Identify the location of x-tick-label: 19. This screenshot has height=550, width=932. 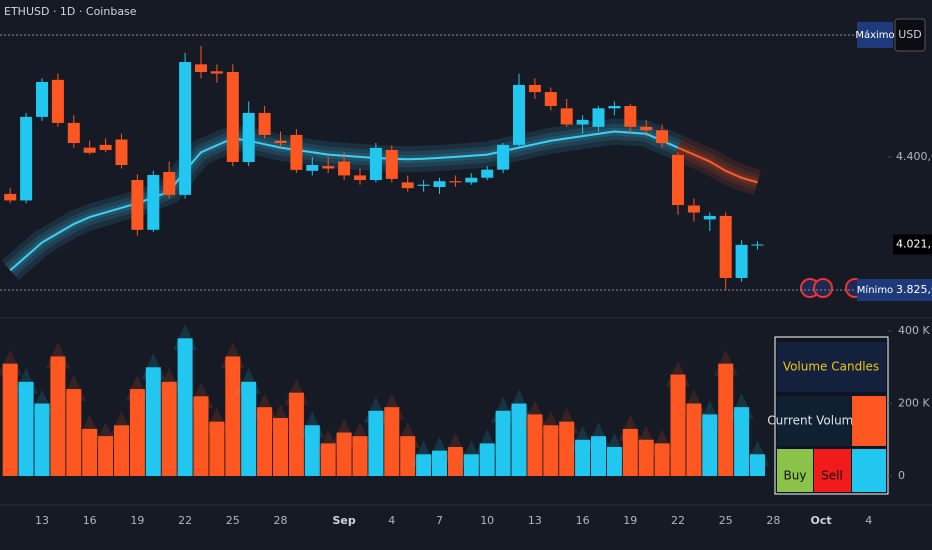
(137, 520).